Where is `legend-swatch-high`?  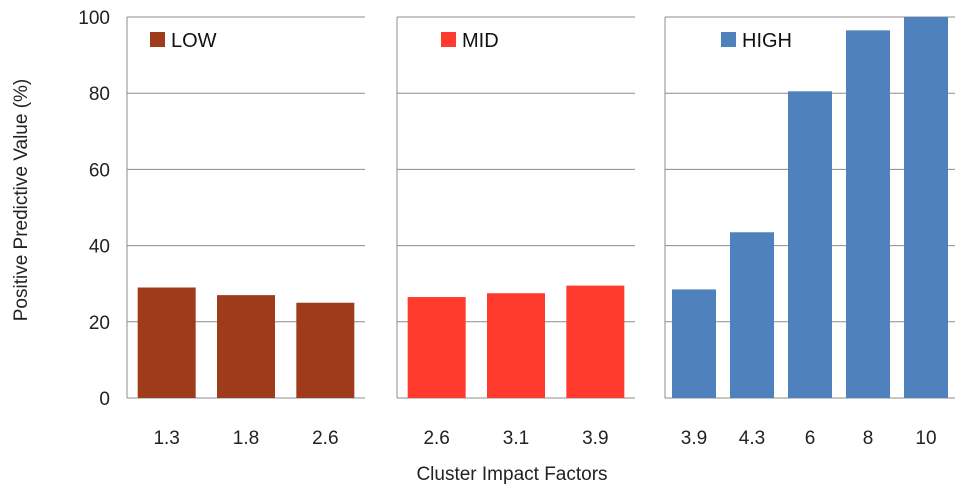 legend-swatch-high is located at coordinates (728, 39).